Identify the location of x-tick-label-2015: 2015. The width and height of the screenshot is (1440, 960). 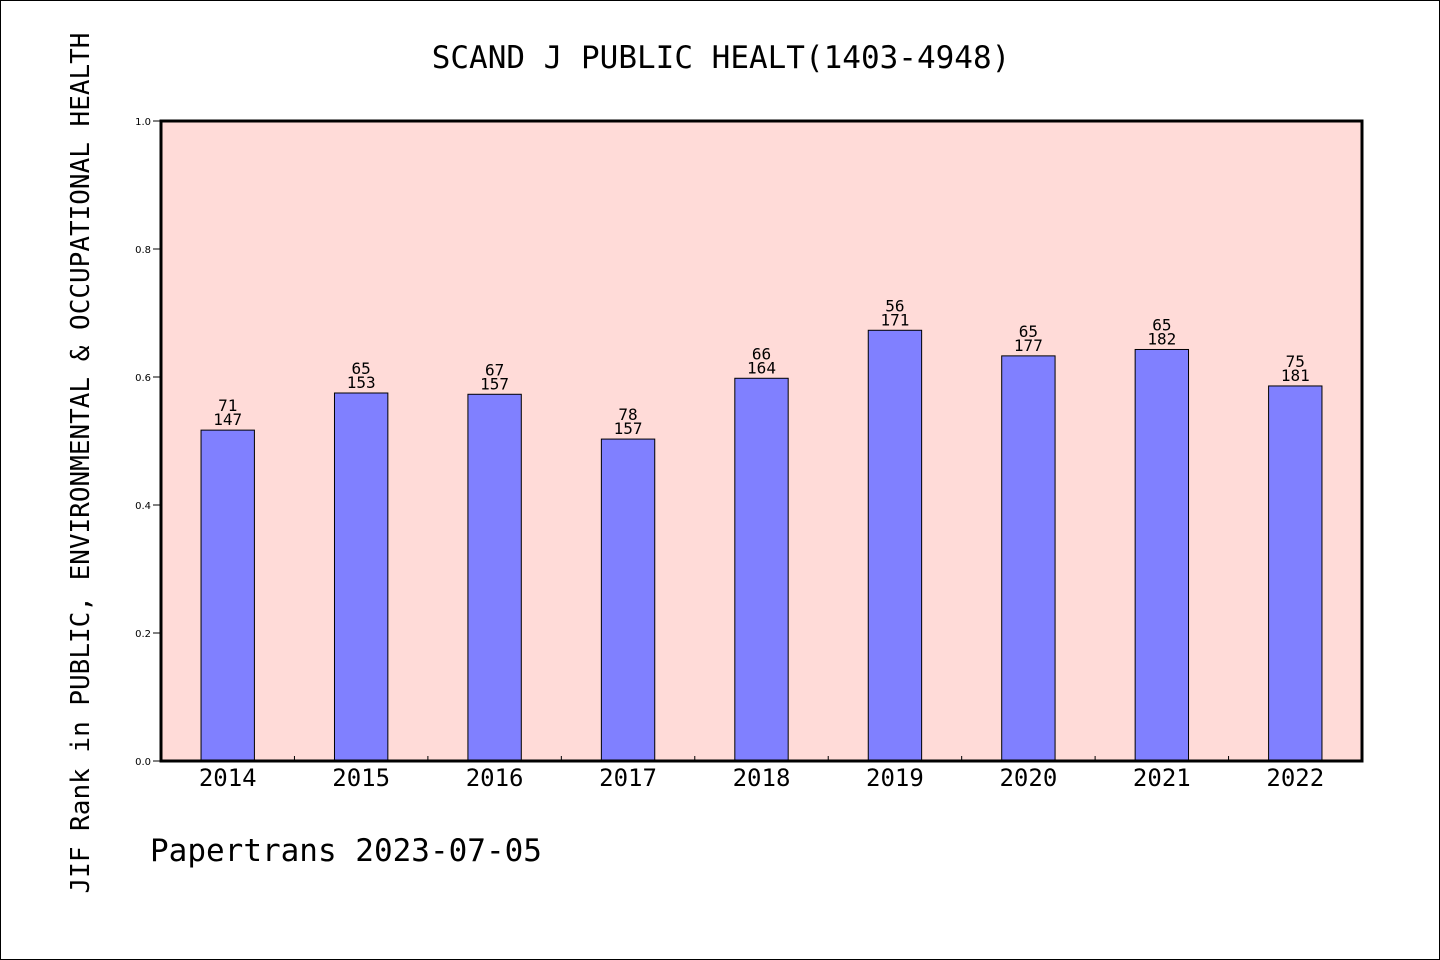
(361, 778).